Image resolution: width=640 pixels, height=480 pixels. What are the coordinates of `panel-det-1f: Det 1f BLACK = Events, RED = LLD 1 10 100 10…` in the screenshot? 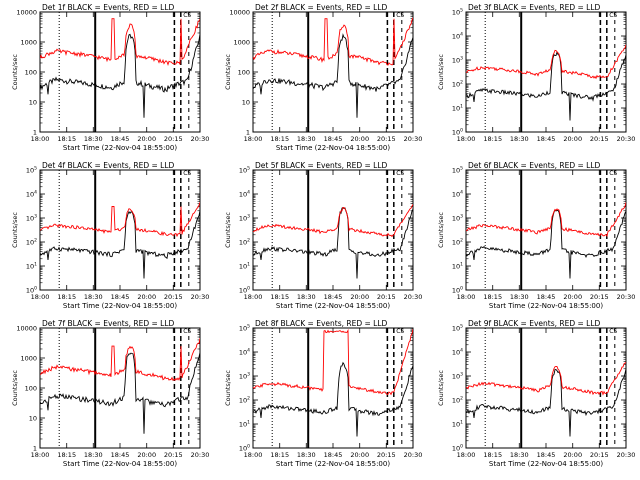 It's located at (110, 77).